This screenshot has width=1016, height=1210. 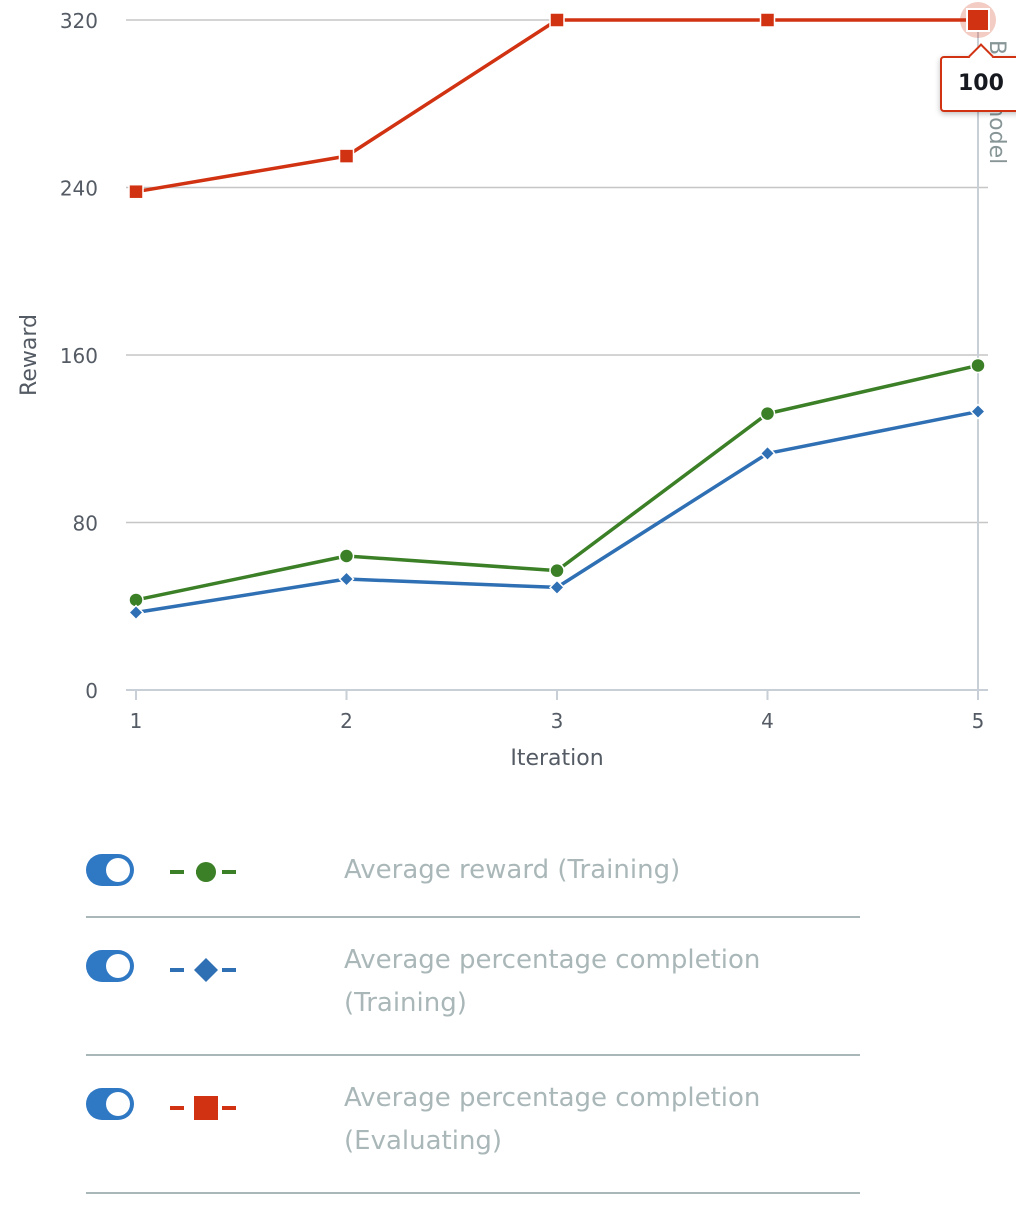 I want to click on y-tick-label: 0, so click(x=91, y=691).